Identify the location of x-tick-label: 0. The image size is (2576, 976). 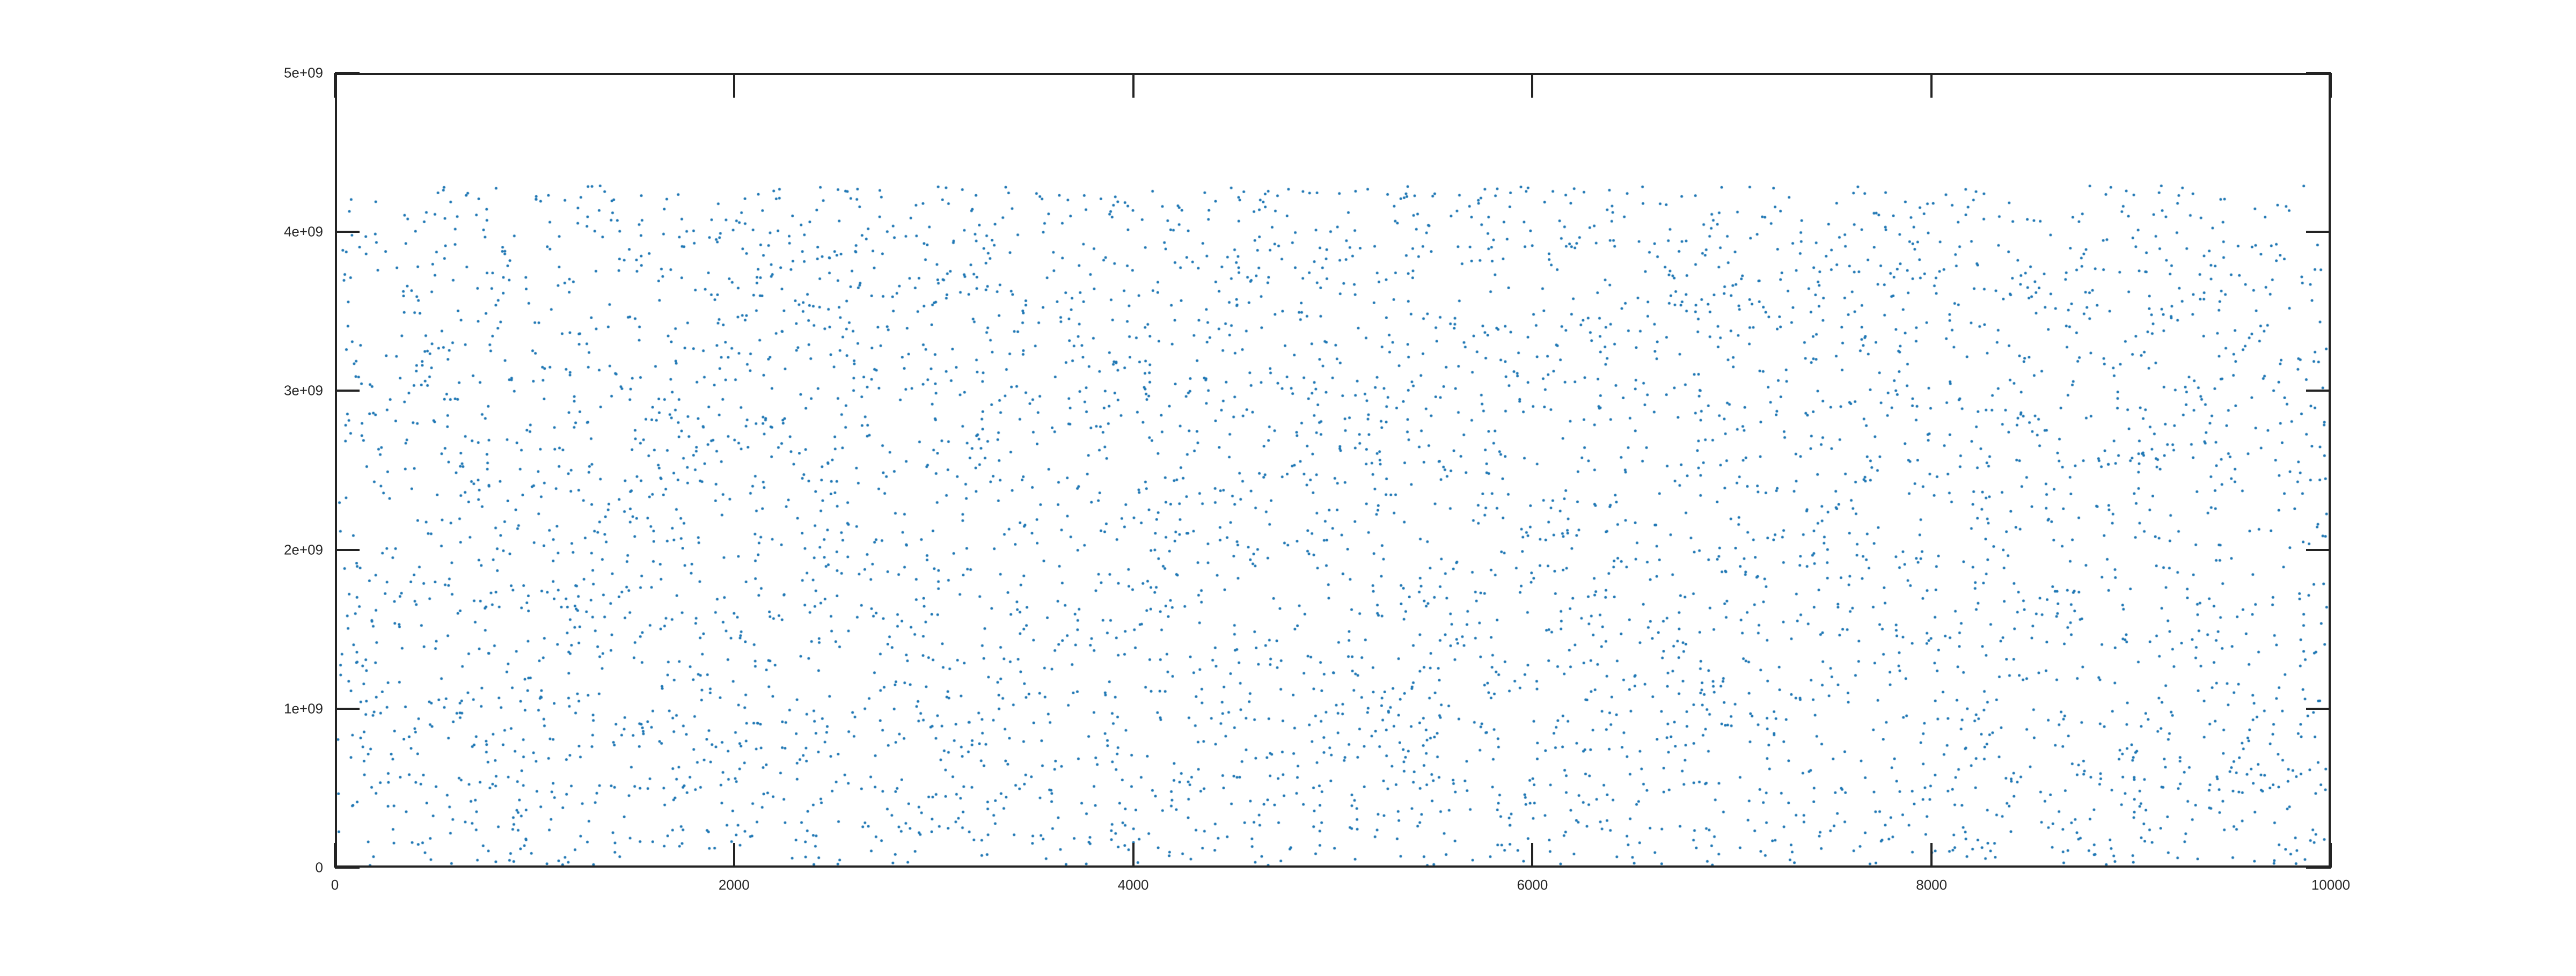
(335, 885).